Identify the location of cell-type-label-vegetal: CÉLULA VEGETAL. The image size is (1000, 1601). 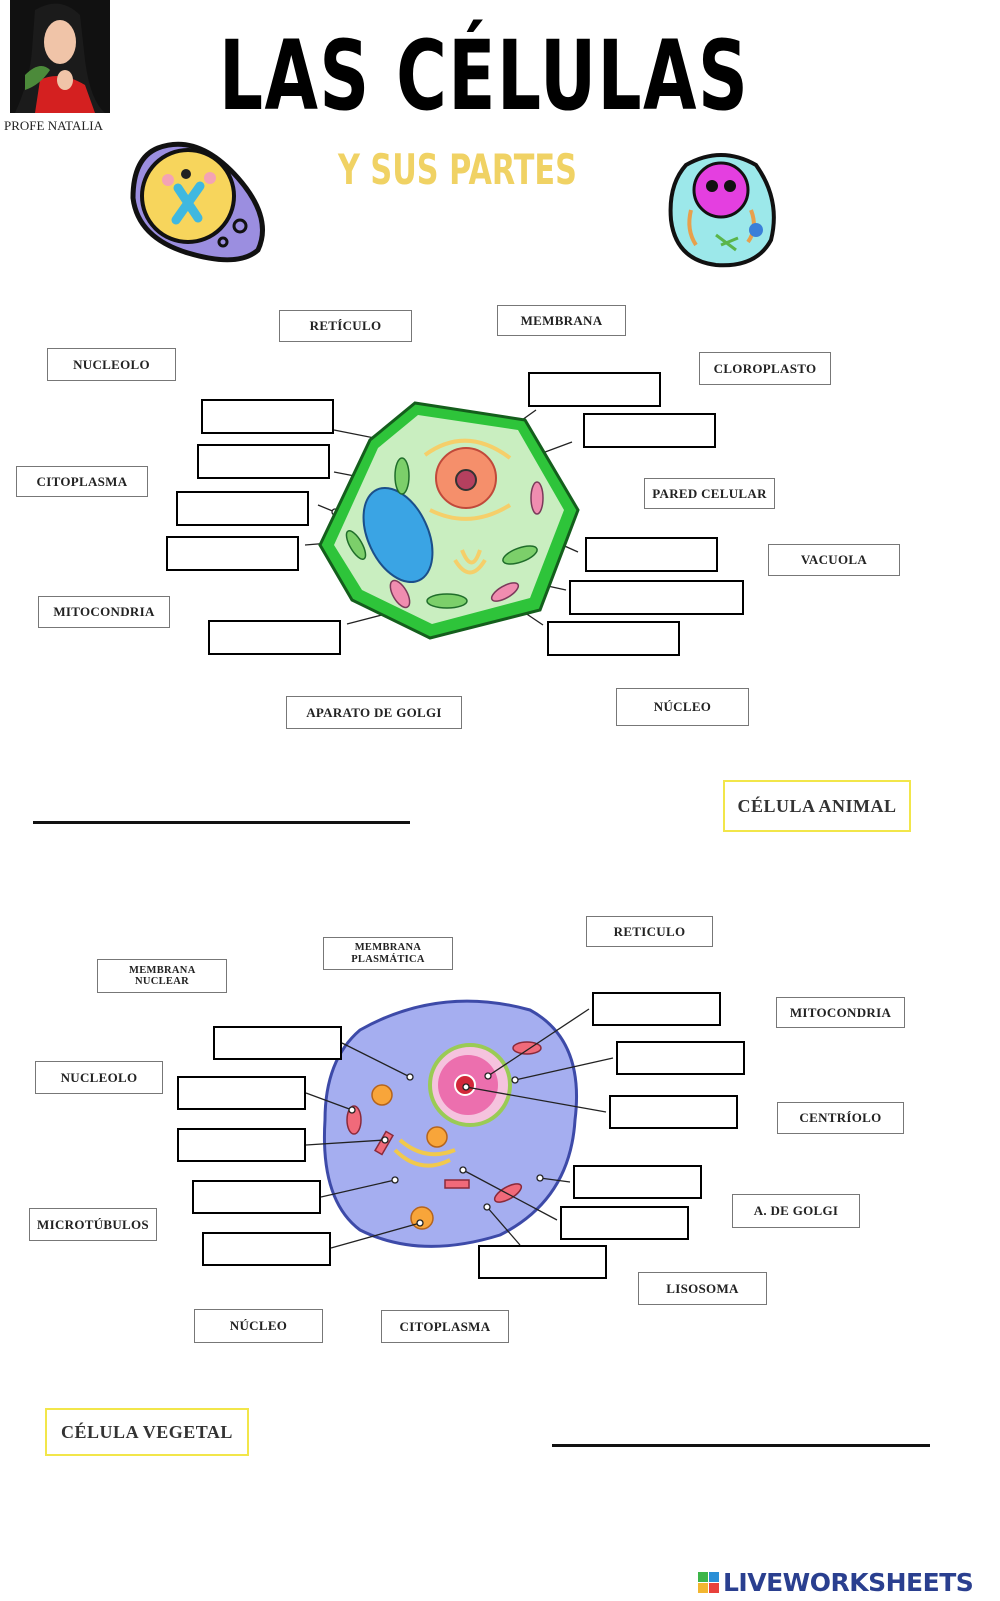
(147, 1432).